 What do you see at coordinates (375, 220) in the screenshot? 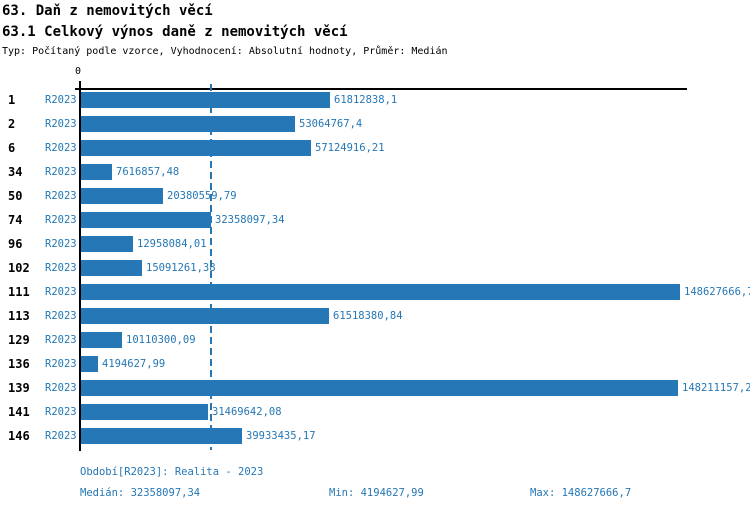
I see `chart-row: 74 R2023 32358097,34` at bounding box center [375, 220].